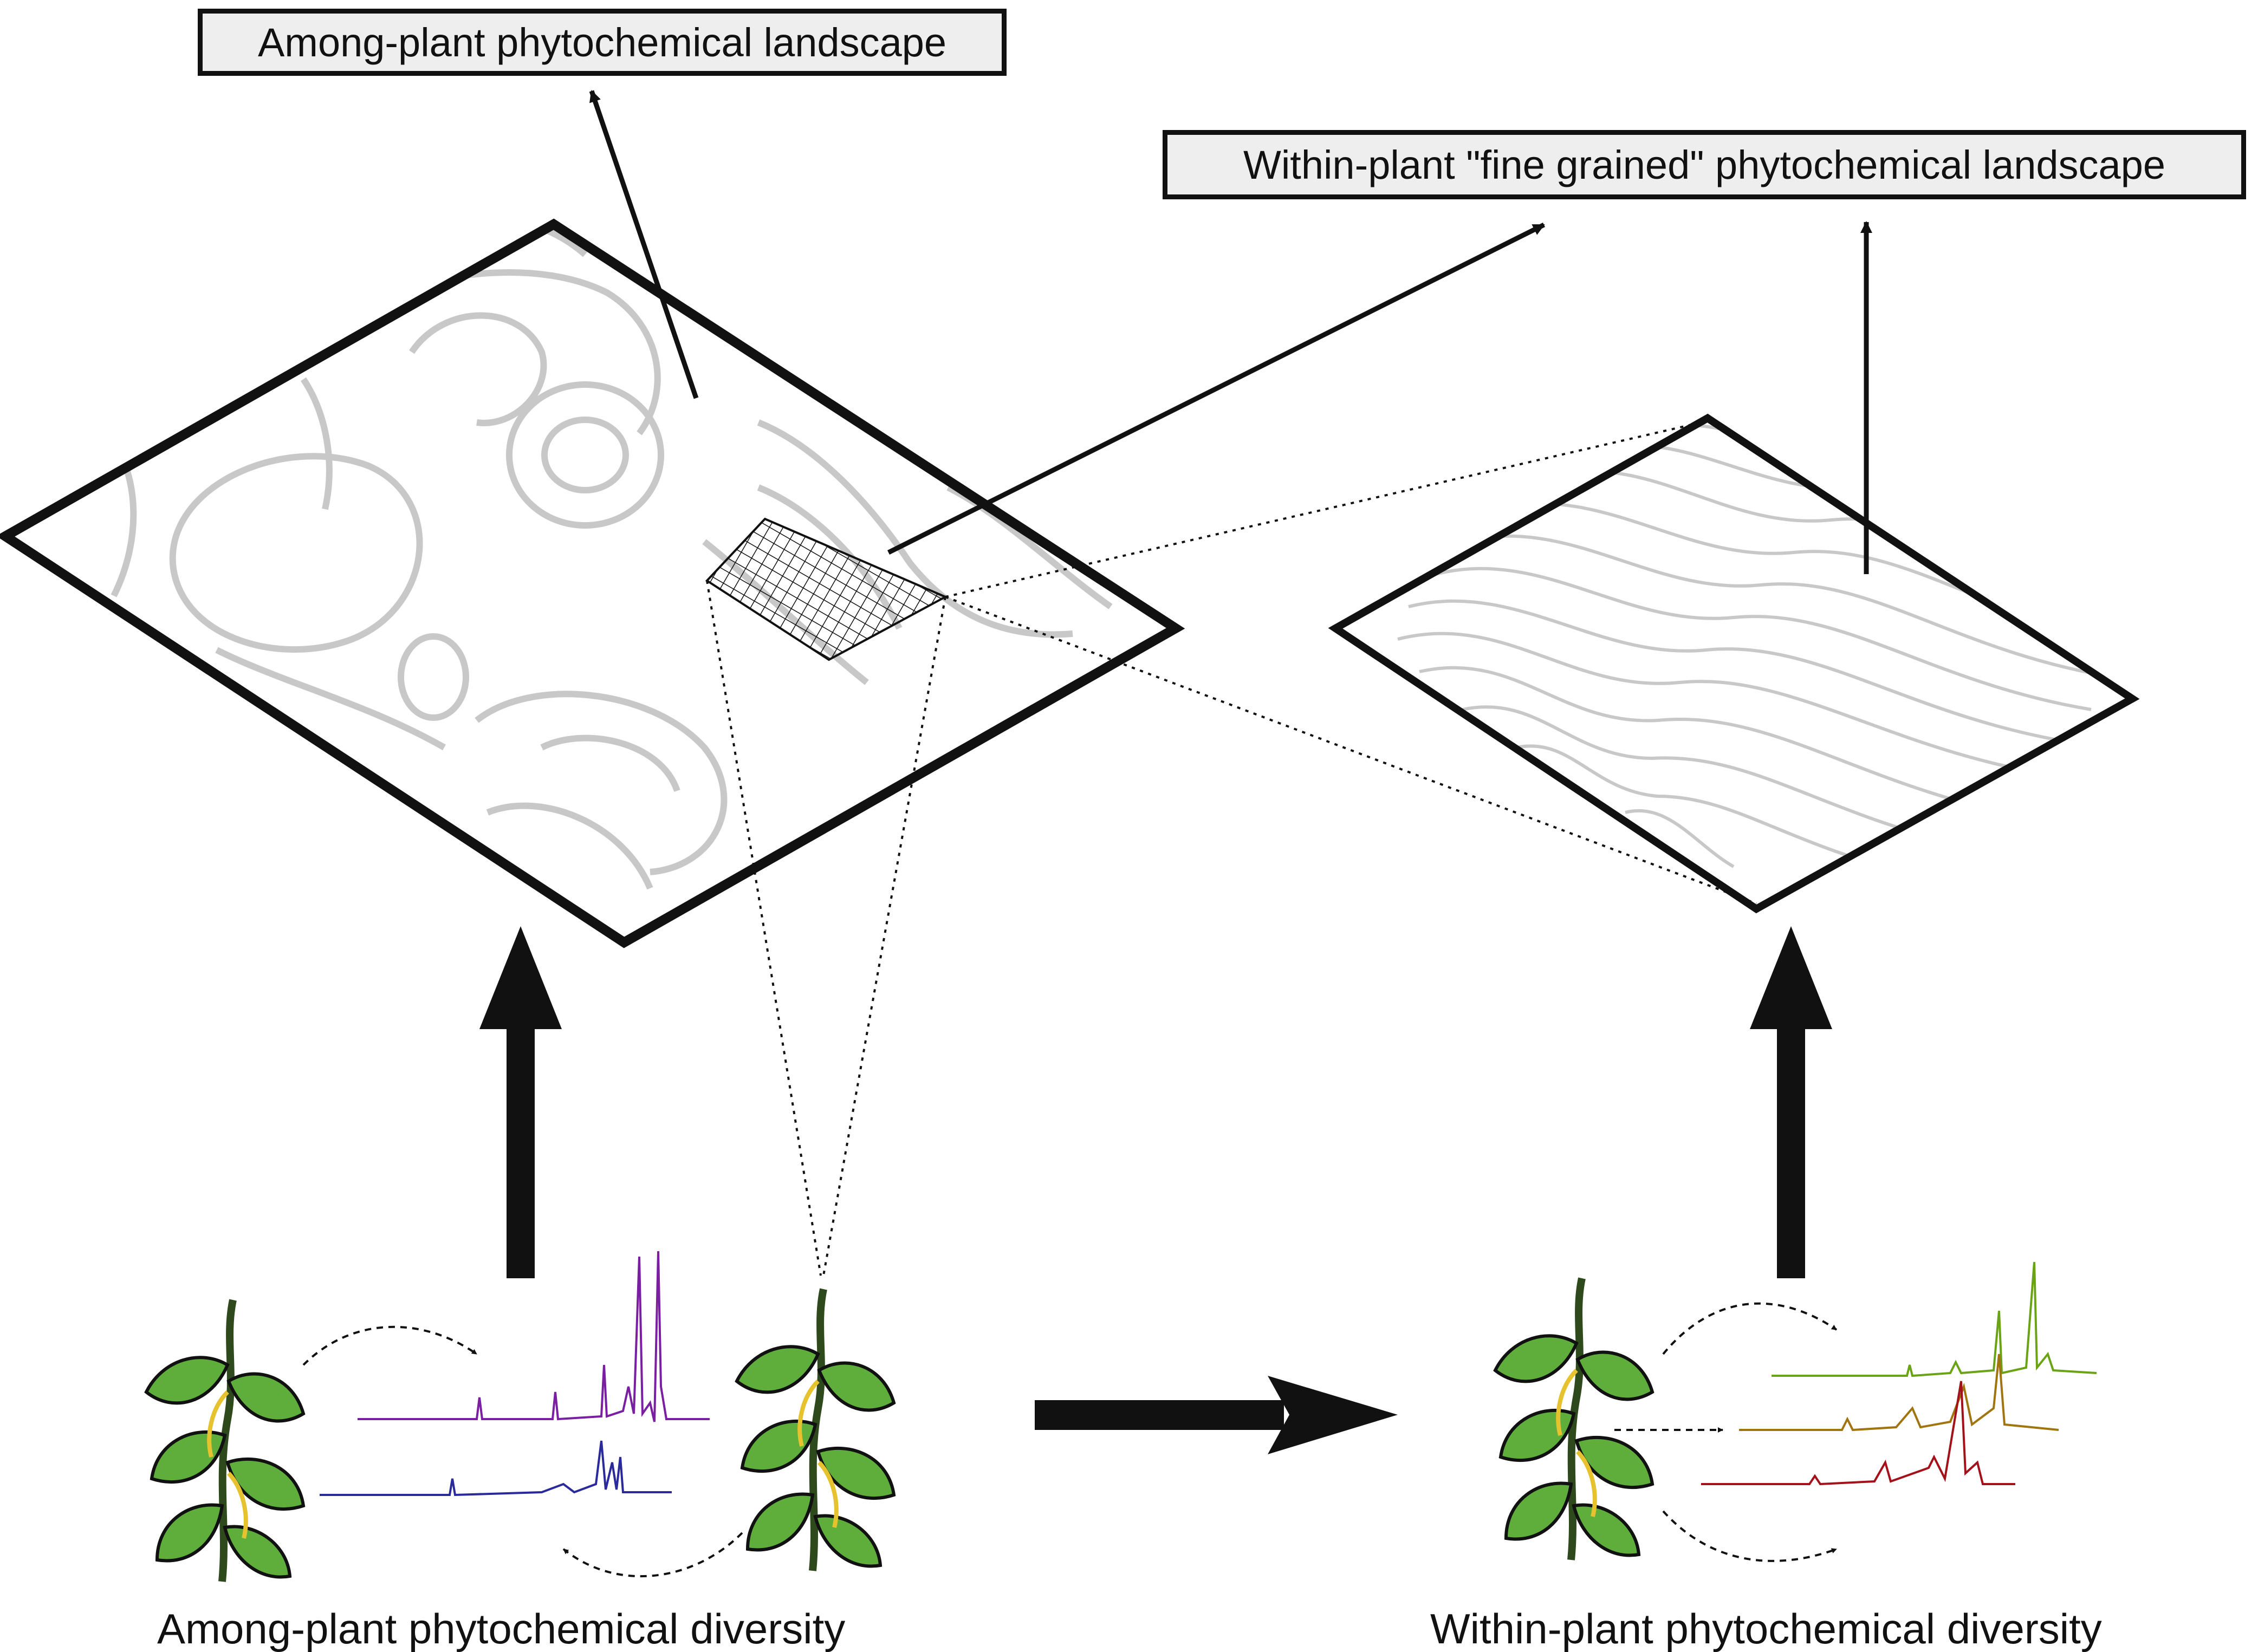 Image resolution: width=2258 pixels, height=1652 pixels. Describe the element at coordinates (1734, 663) in the screenshot. I see `within-plant-landscape-map` at that location.